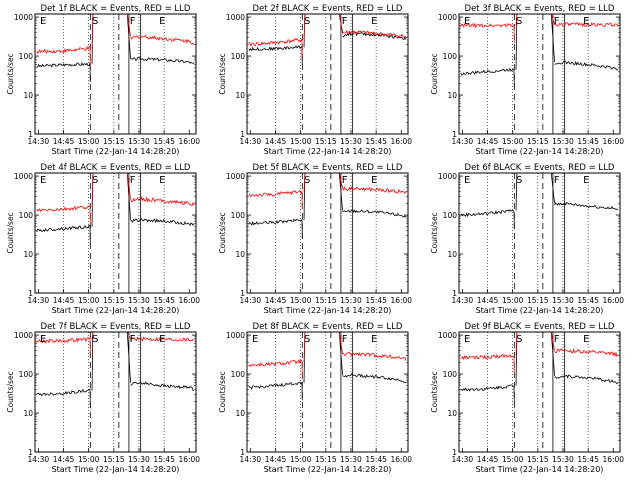 The height and width of the screenshot is (480, 640). Describe the element at coordinates (116, 168) in the screenshot. I see `panel-title: Det 4f BLACK = Events, RED = LLD` at that location.